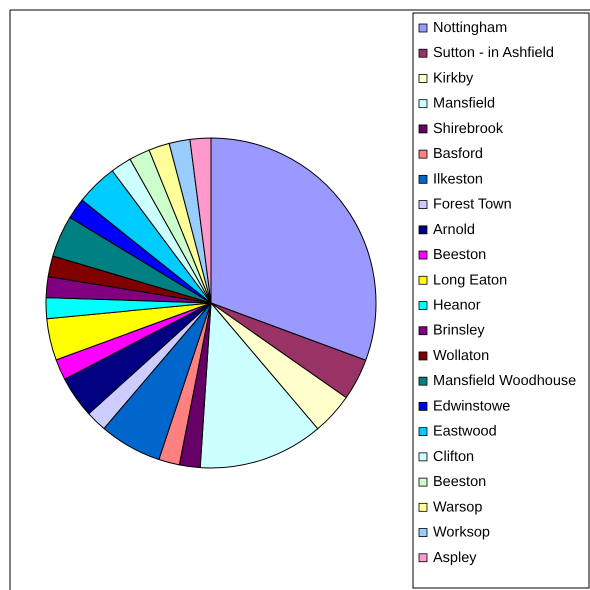 This screenshot has height=590, width=590. Describe the element at coordinates (458, 154) in the screenshot. I see `legend-label: Basford` at that location.